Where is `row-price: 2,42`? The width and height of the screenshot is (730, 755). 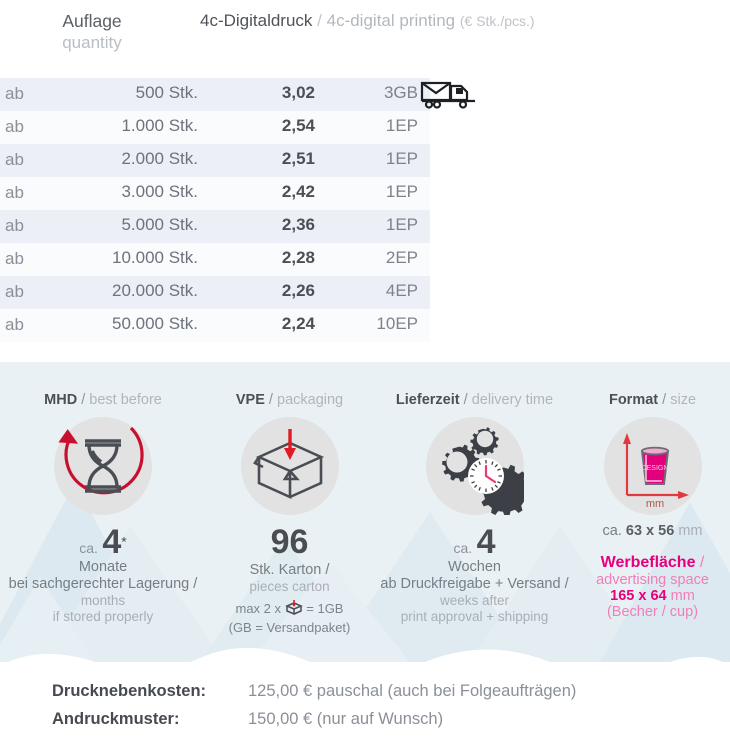
row-price: 2,42 is located at coordinates (298, 191).